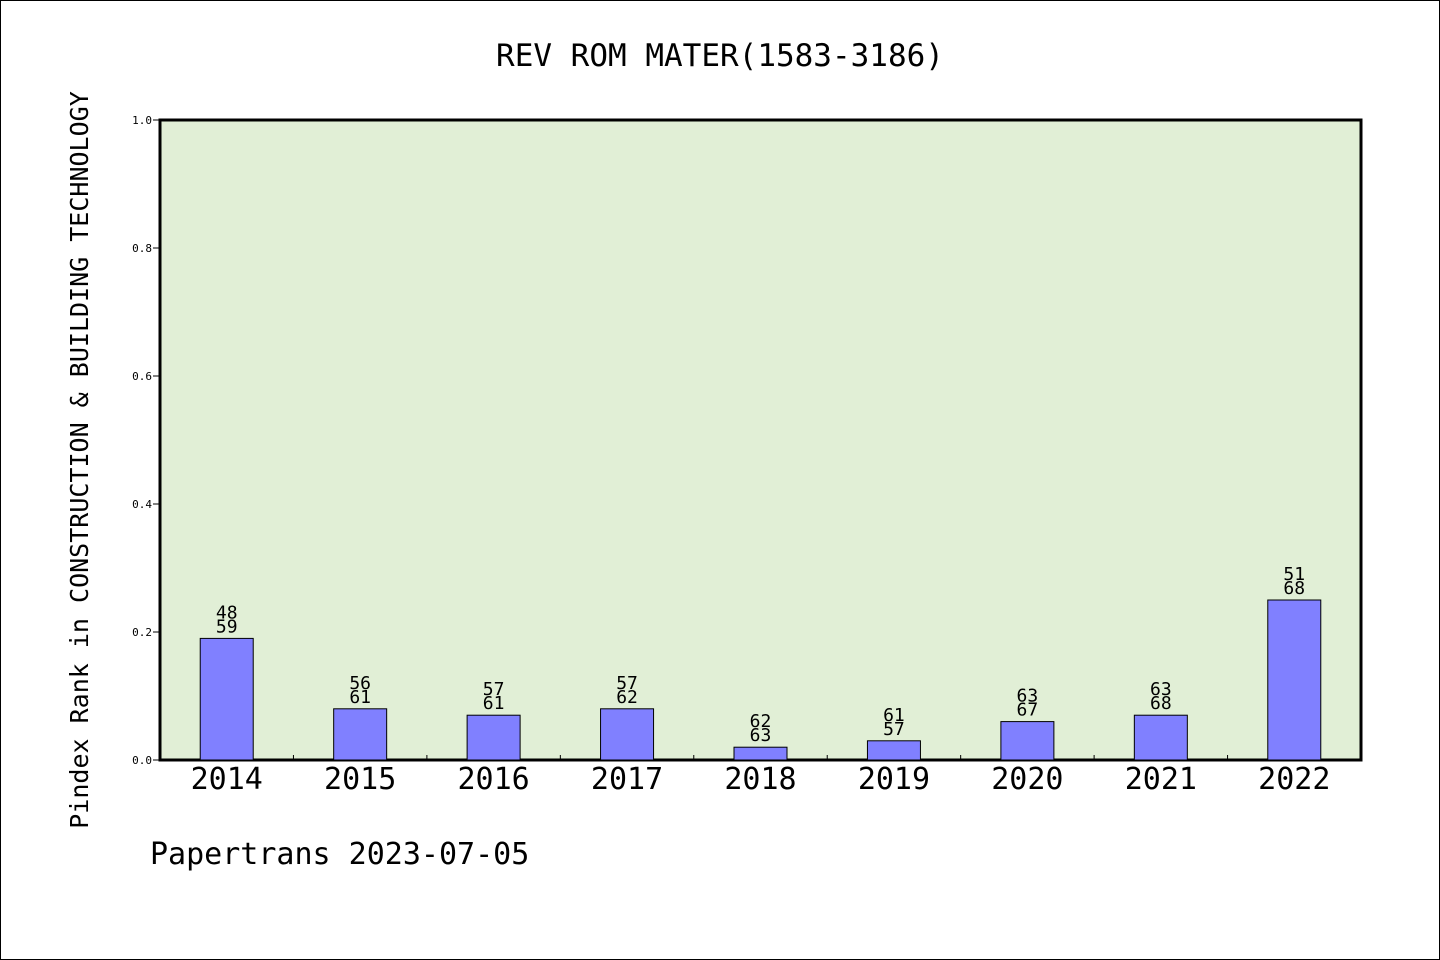  Describe the element at coordinates (142, 248) in the screenshot. I see `y-tick-label: 0.8` at that location.